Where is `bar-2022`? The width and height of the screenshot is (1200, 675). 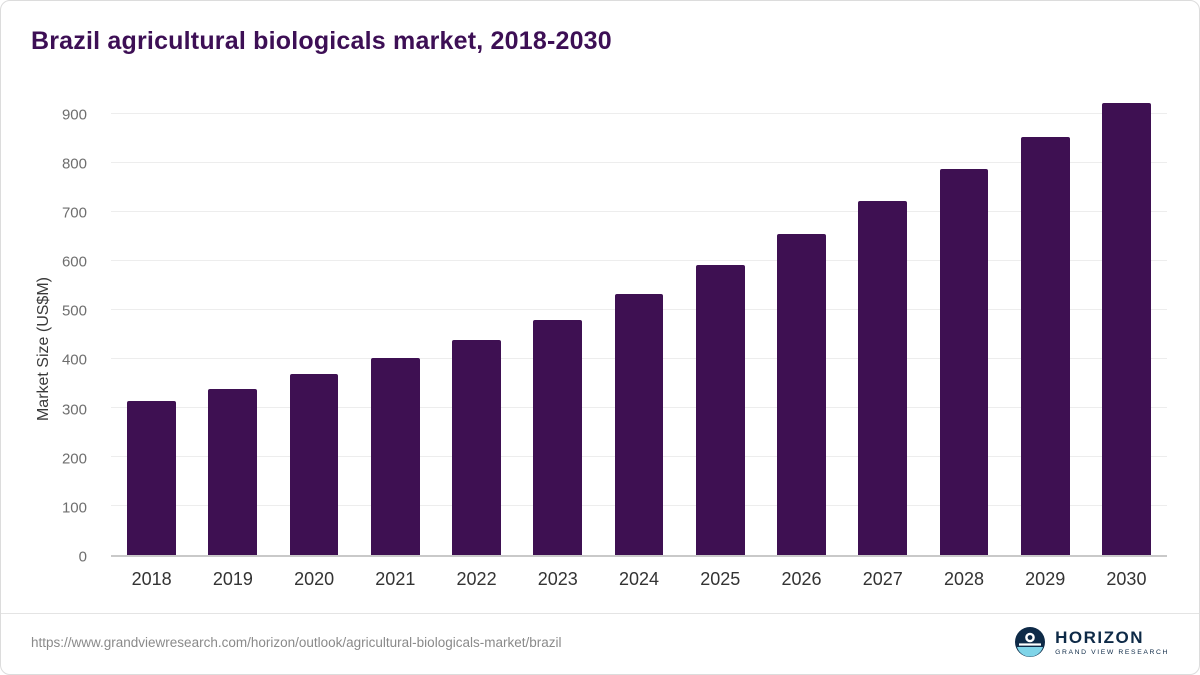 bar-2022 is located at coordinates (476, 447).